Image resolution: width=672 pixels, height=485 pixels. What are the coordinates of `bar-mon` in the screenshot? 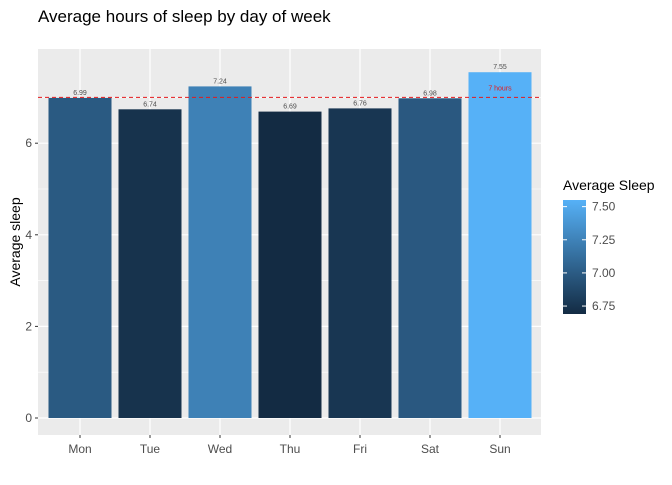 It's located at (80, 257).